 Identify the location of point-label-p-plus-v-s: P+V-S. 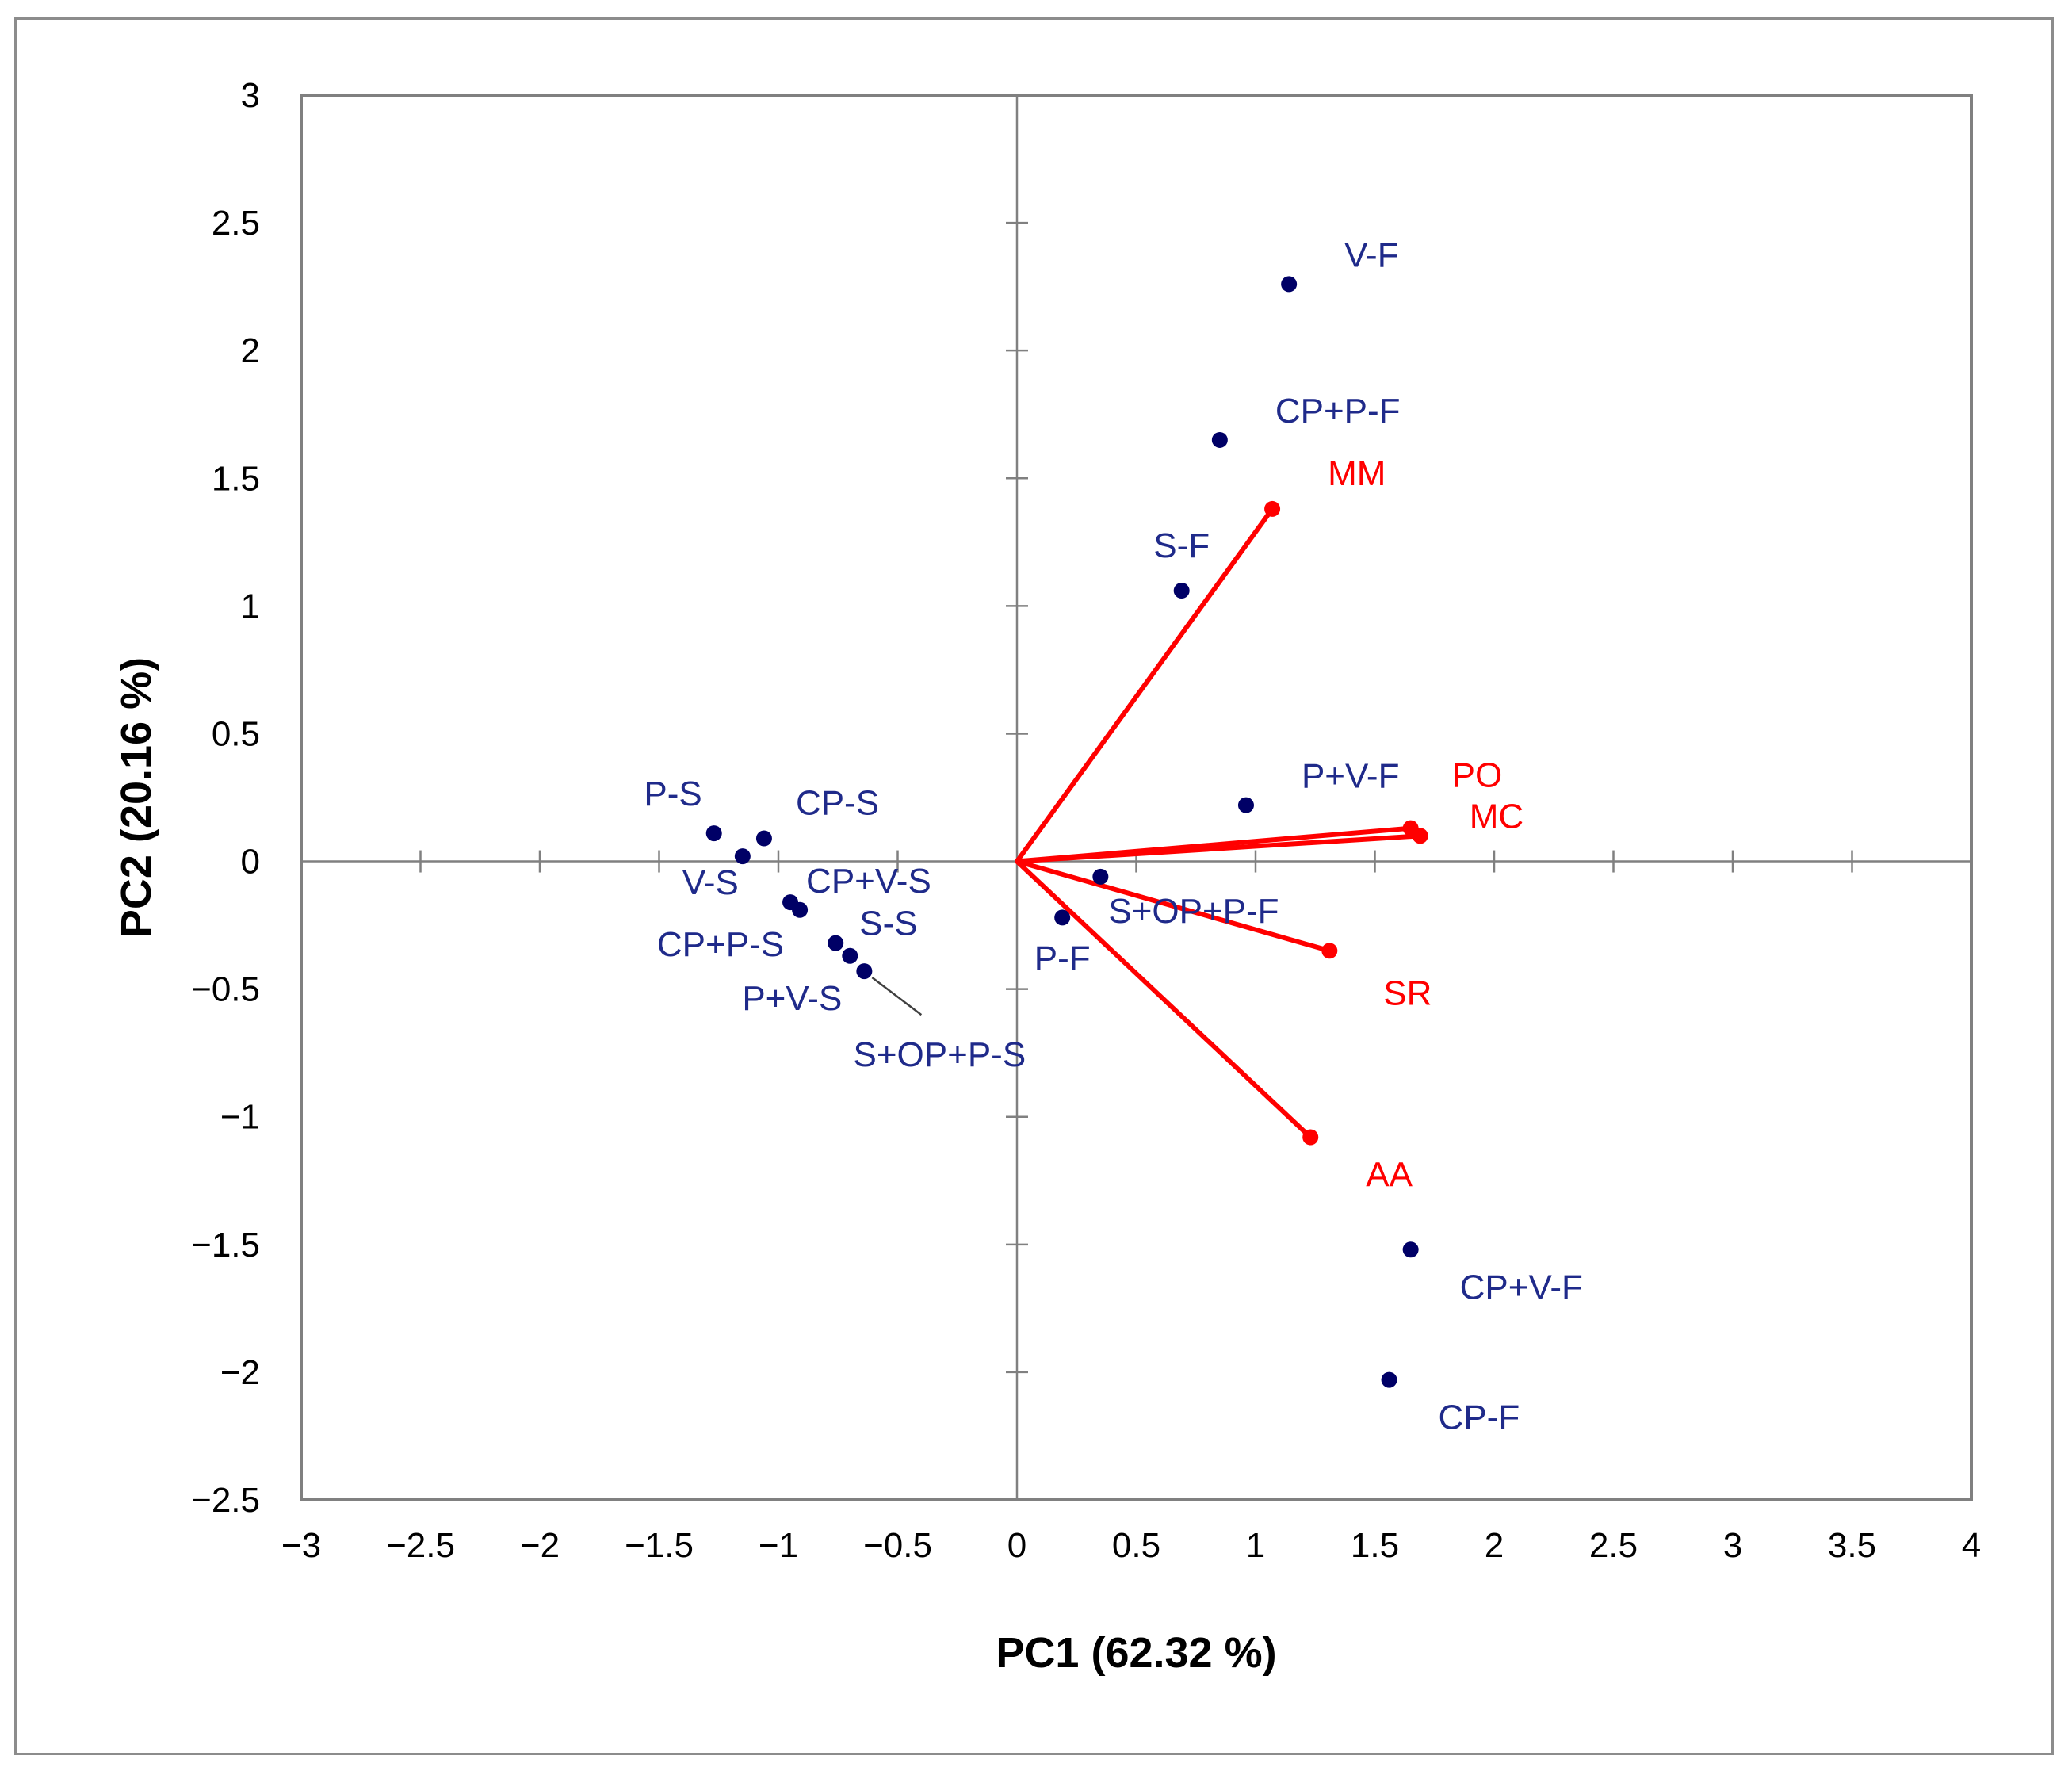
(792, 998).